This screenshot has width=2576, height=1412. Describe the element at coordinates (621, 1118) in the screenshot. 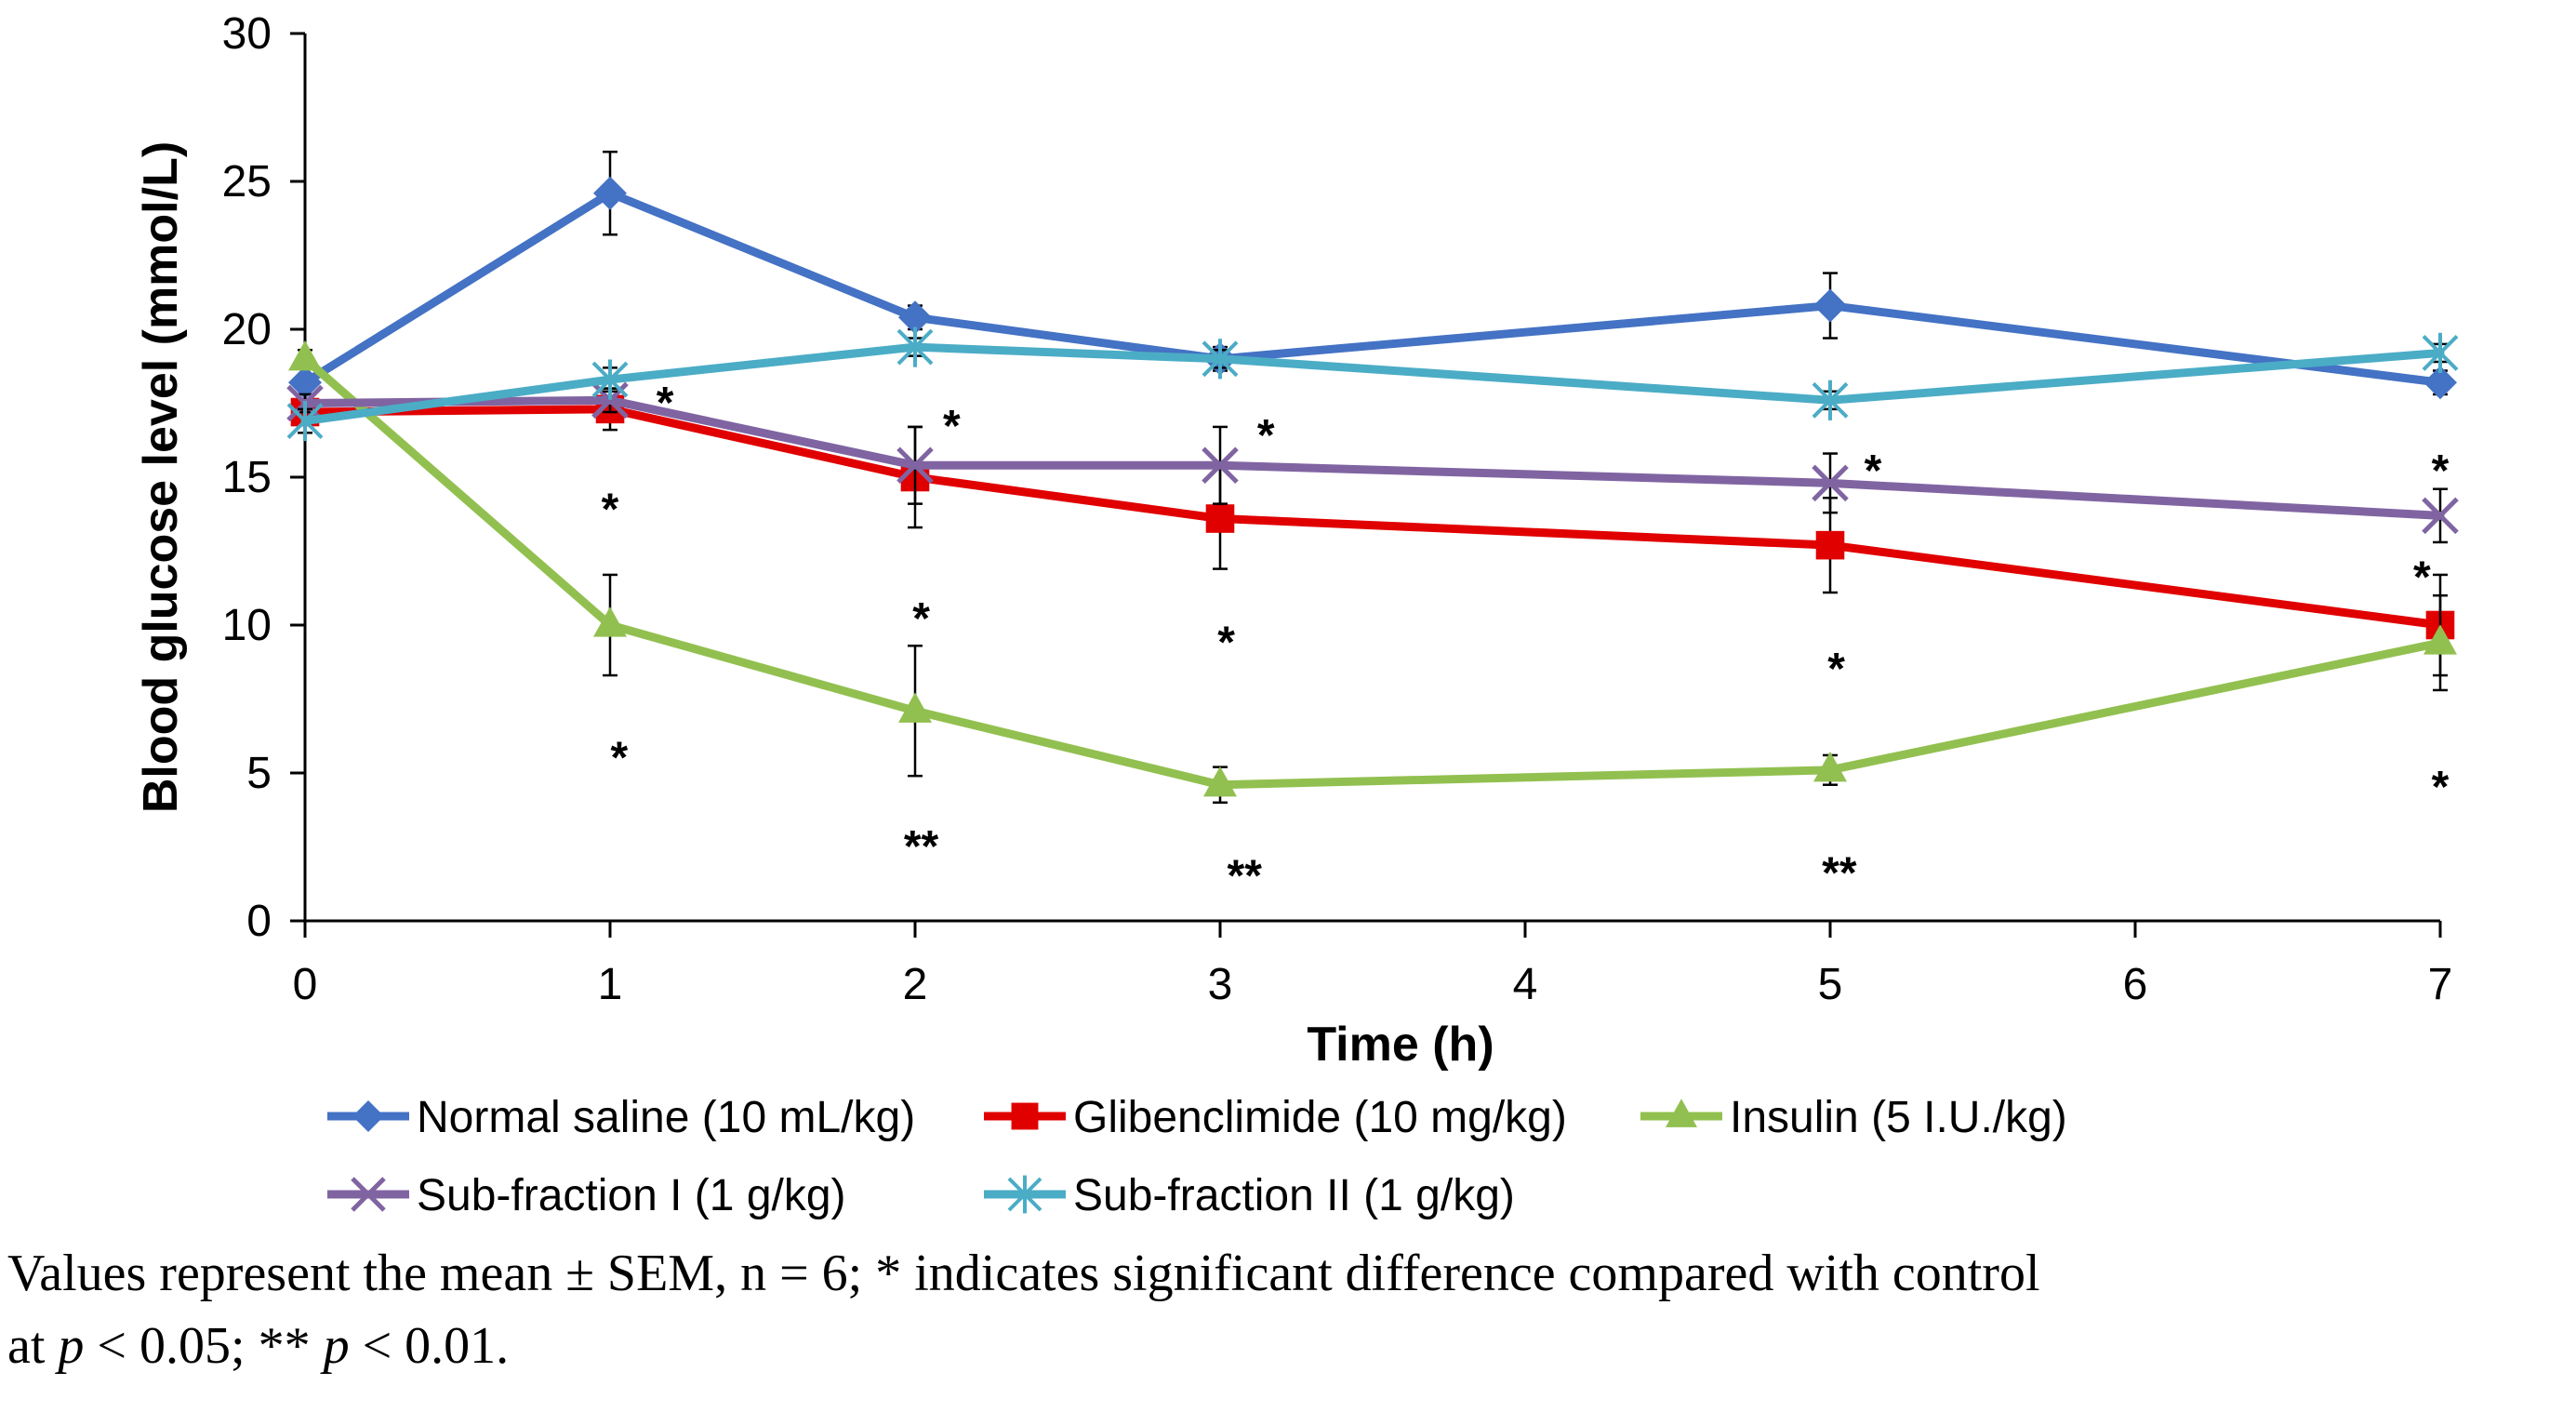

I see `legend-entry: Normal saline (10 mL/kg)` at that location.